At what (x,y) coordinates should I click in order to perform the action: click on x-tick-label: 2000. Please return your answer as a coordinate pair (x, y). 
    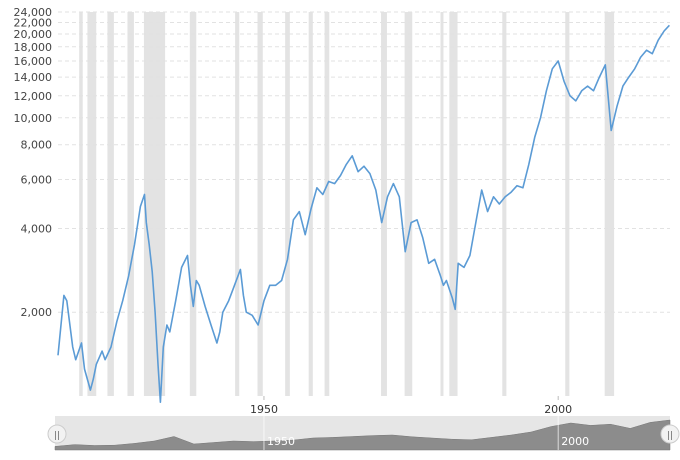
    Looking at the image, I should click on (558, 409).